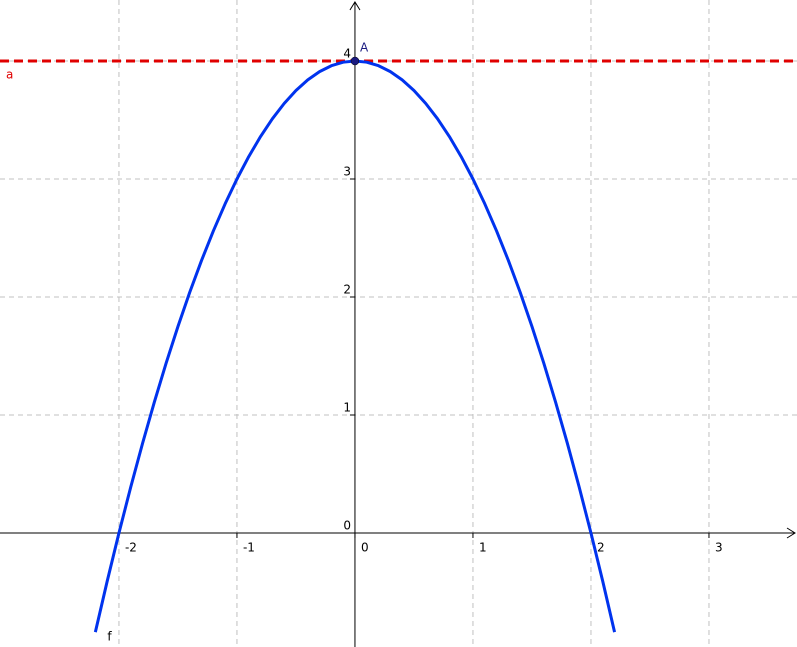 The image size is (797, 647). What do you see at coordinates (249, 548) in the screenshot?
I see `x-tick-label: -1` at bounding box center [249, 548].